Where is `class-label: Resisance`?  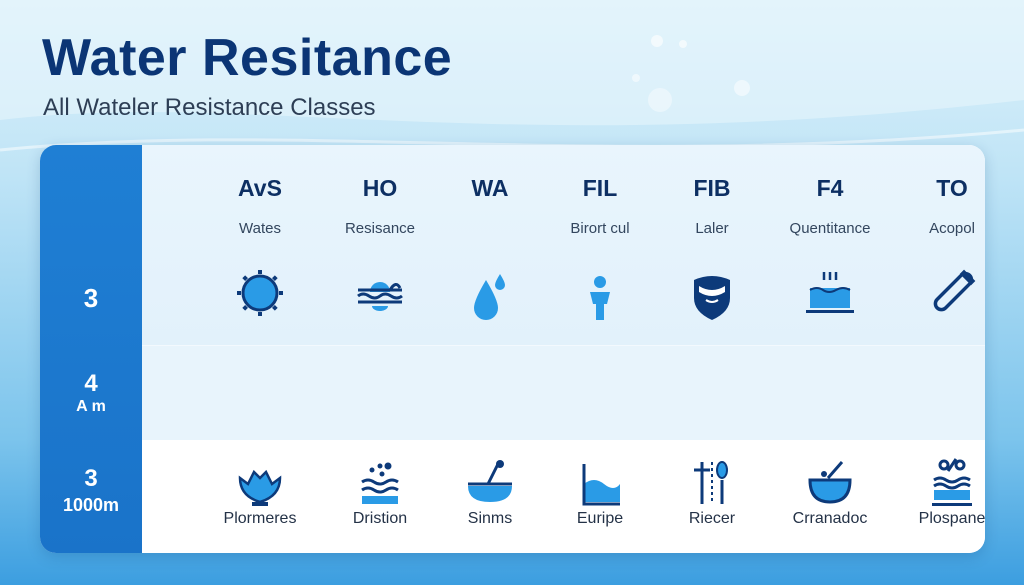
class-label: Resisance is located at coordinates (380, 228).